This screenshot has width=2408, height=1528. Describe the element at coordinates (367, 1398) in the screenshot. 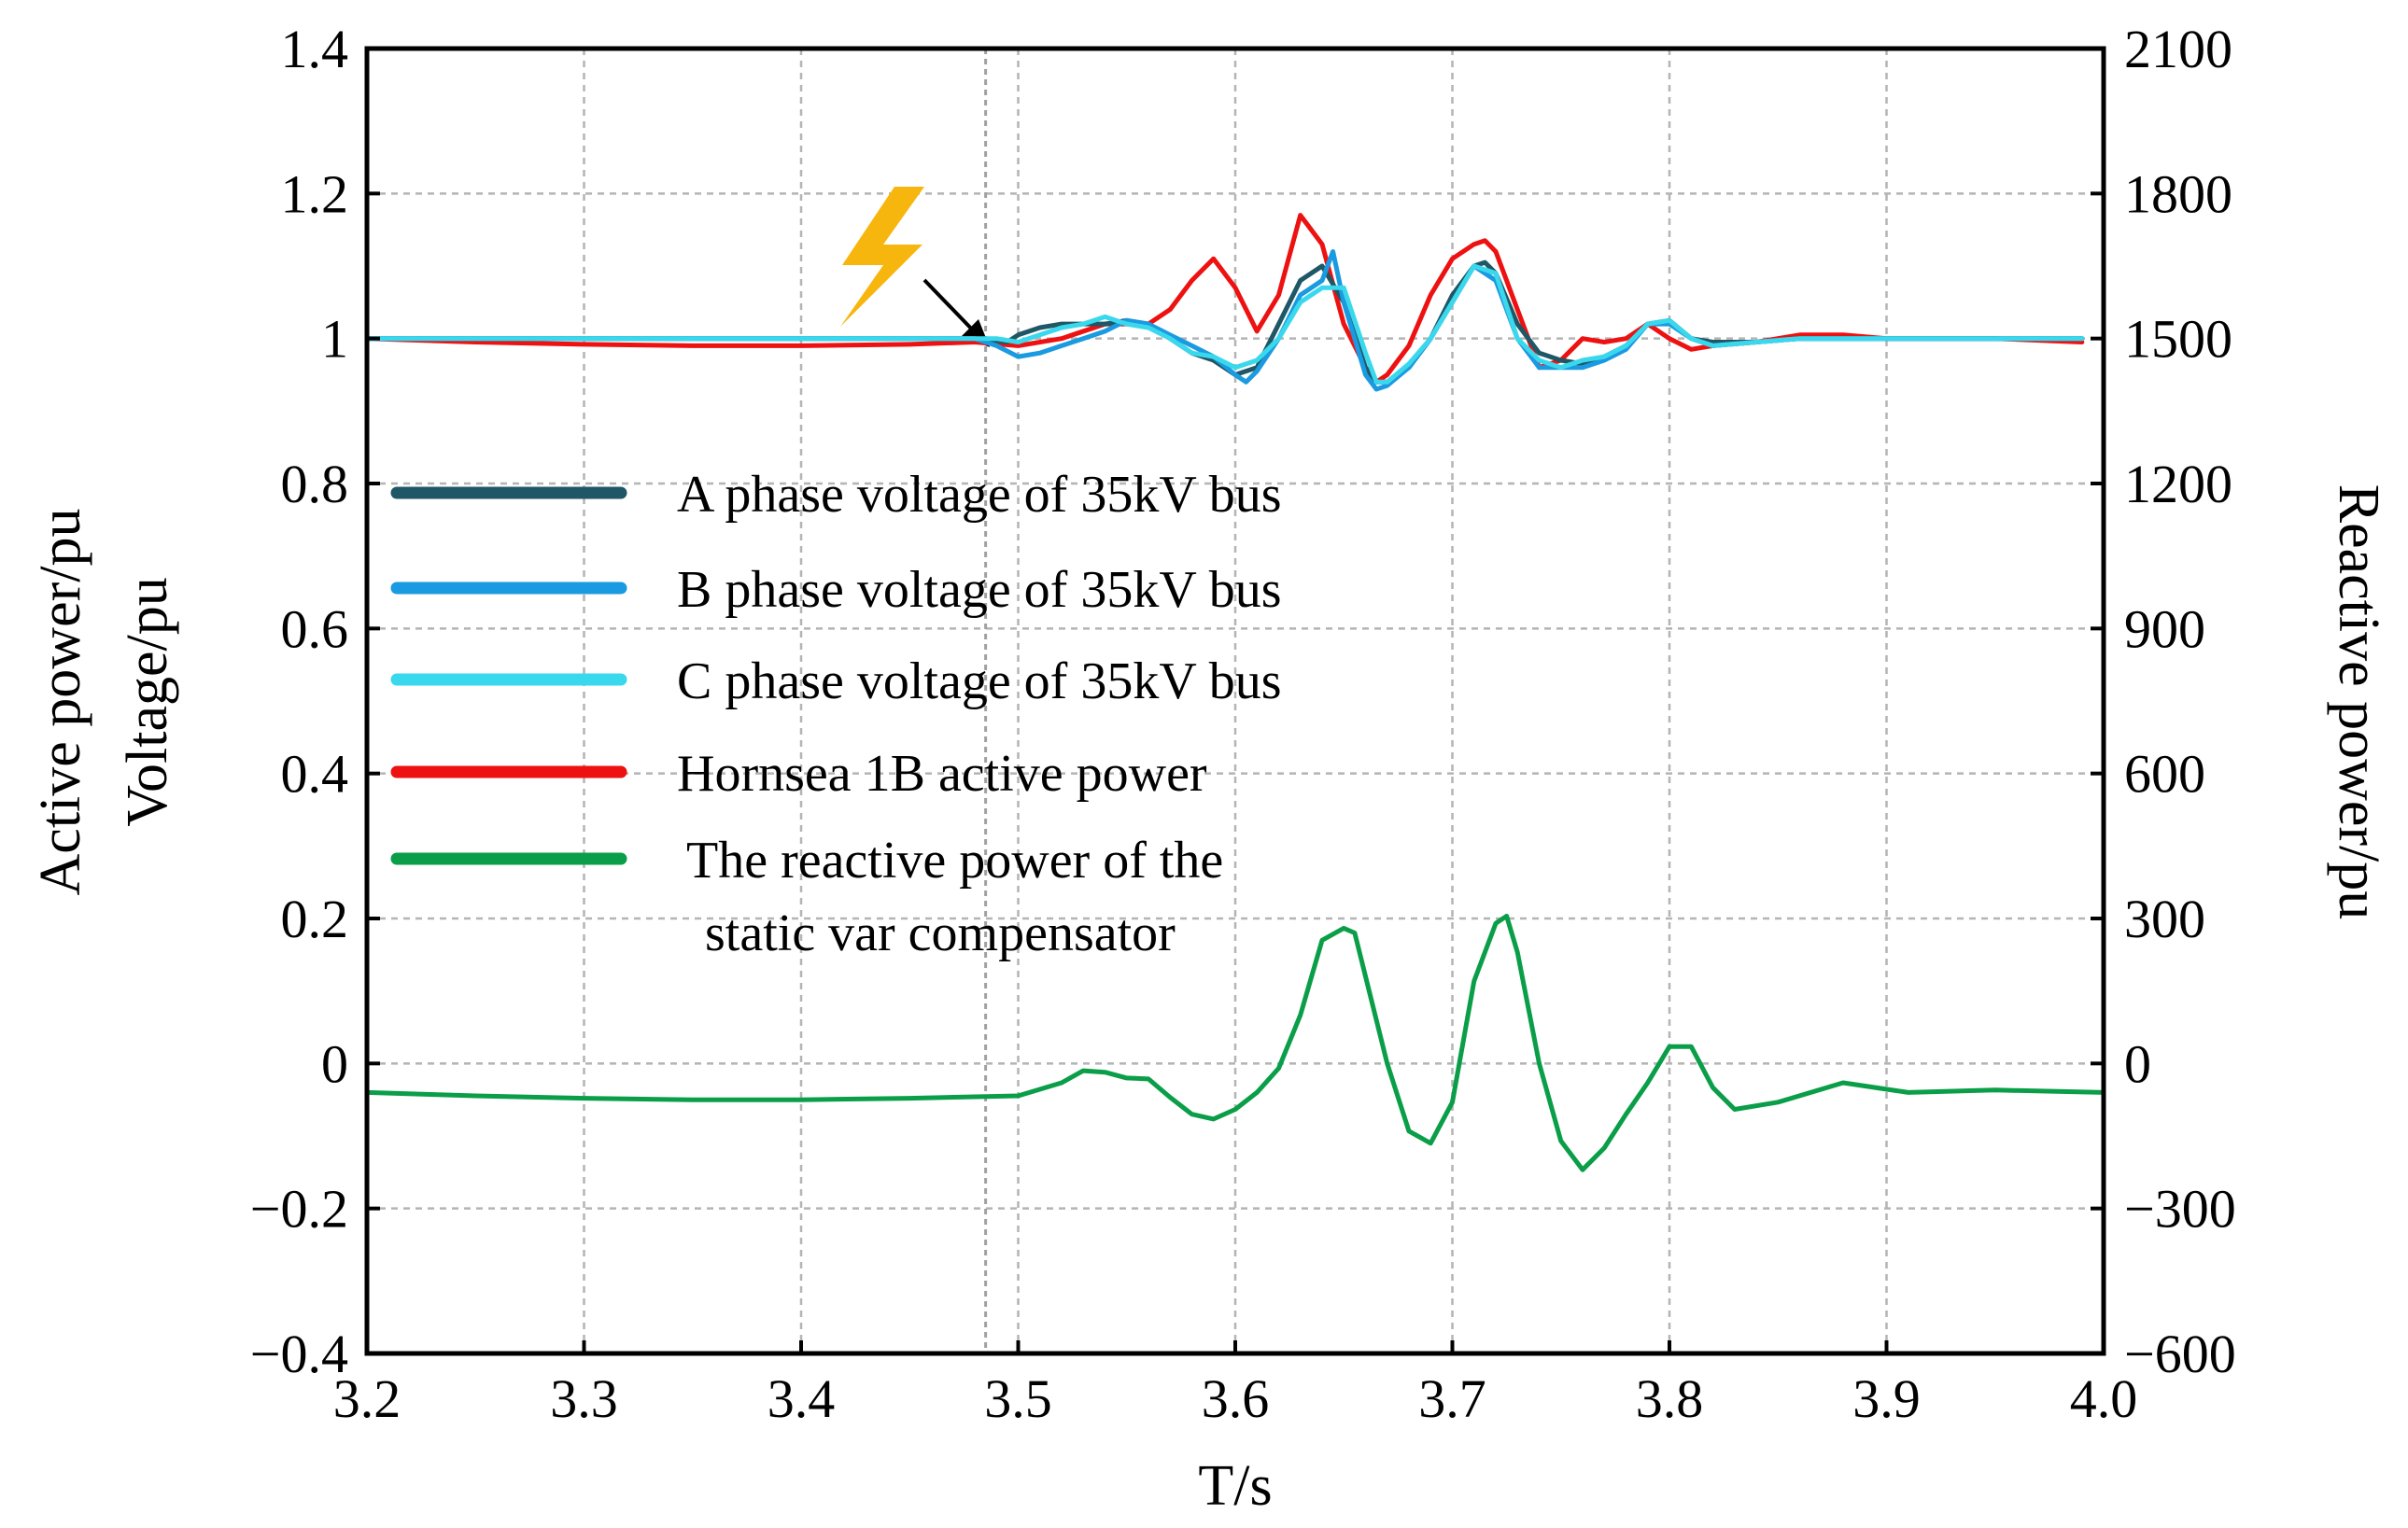

I see `x-tick-label: 3.2` at that location.